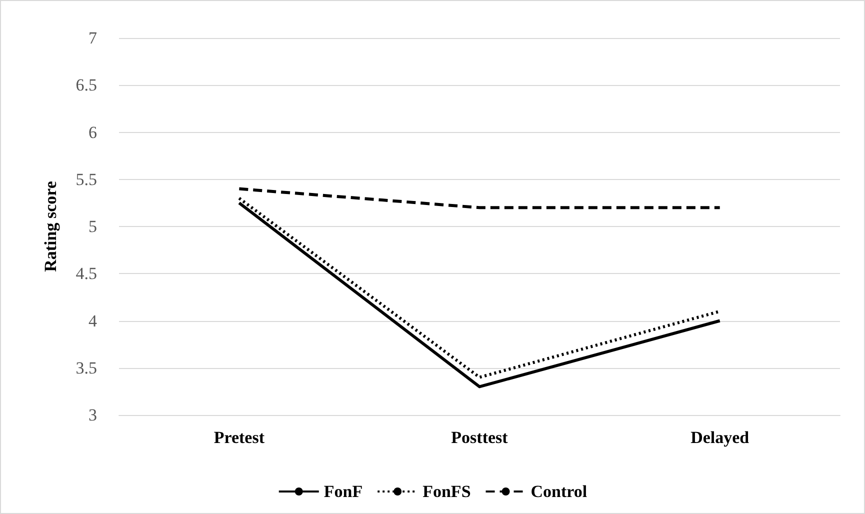  What do you see at coordinates (86, 85) in the screenshot?
I see `y-tick-label: 6.5` at bounding box center [86, 85].